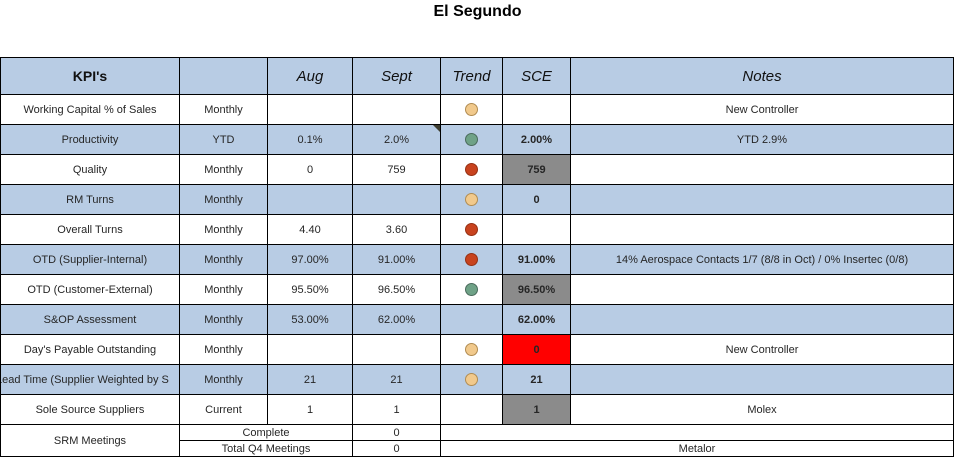  What do you see at coordinates (310, 319) in the screenshot?
I see `aug-cell: 53.00%` at bounding box center [310, 319].